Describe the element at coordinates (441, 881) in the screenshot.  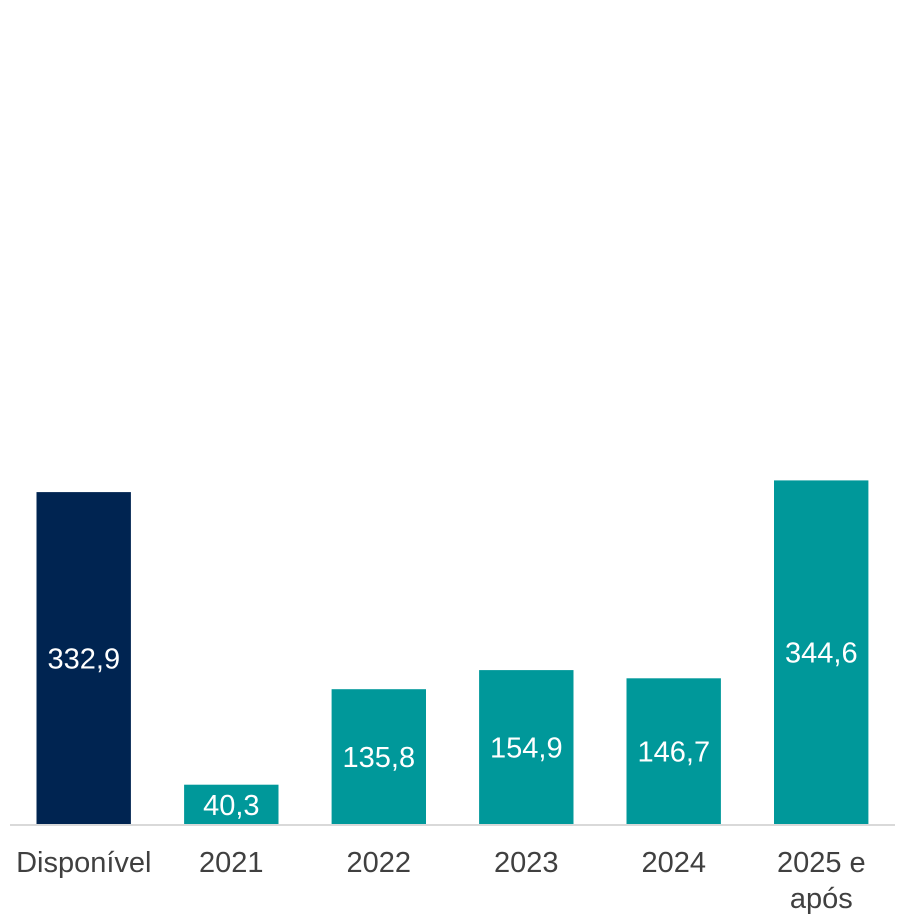
I see `x-tick-labels-group: Disponível 2021 2022 2023 2024 2025 e após` at that location.